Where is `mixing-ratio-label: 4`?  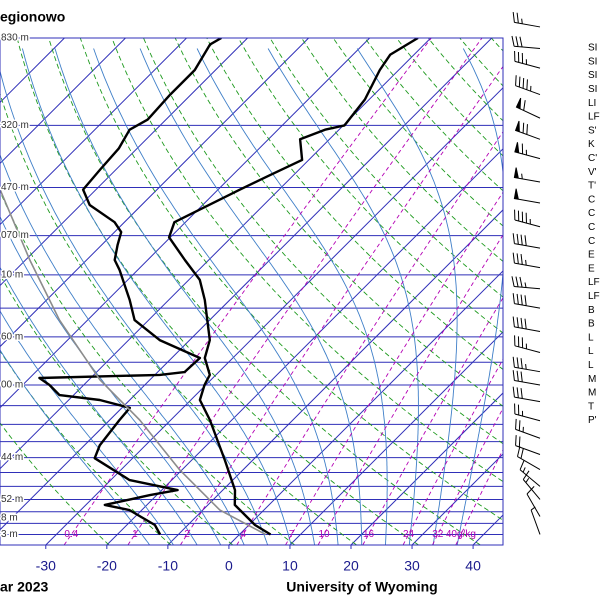 mixing-ratio-label: 4 is located at coordinates (243, 534).